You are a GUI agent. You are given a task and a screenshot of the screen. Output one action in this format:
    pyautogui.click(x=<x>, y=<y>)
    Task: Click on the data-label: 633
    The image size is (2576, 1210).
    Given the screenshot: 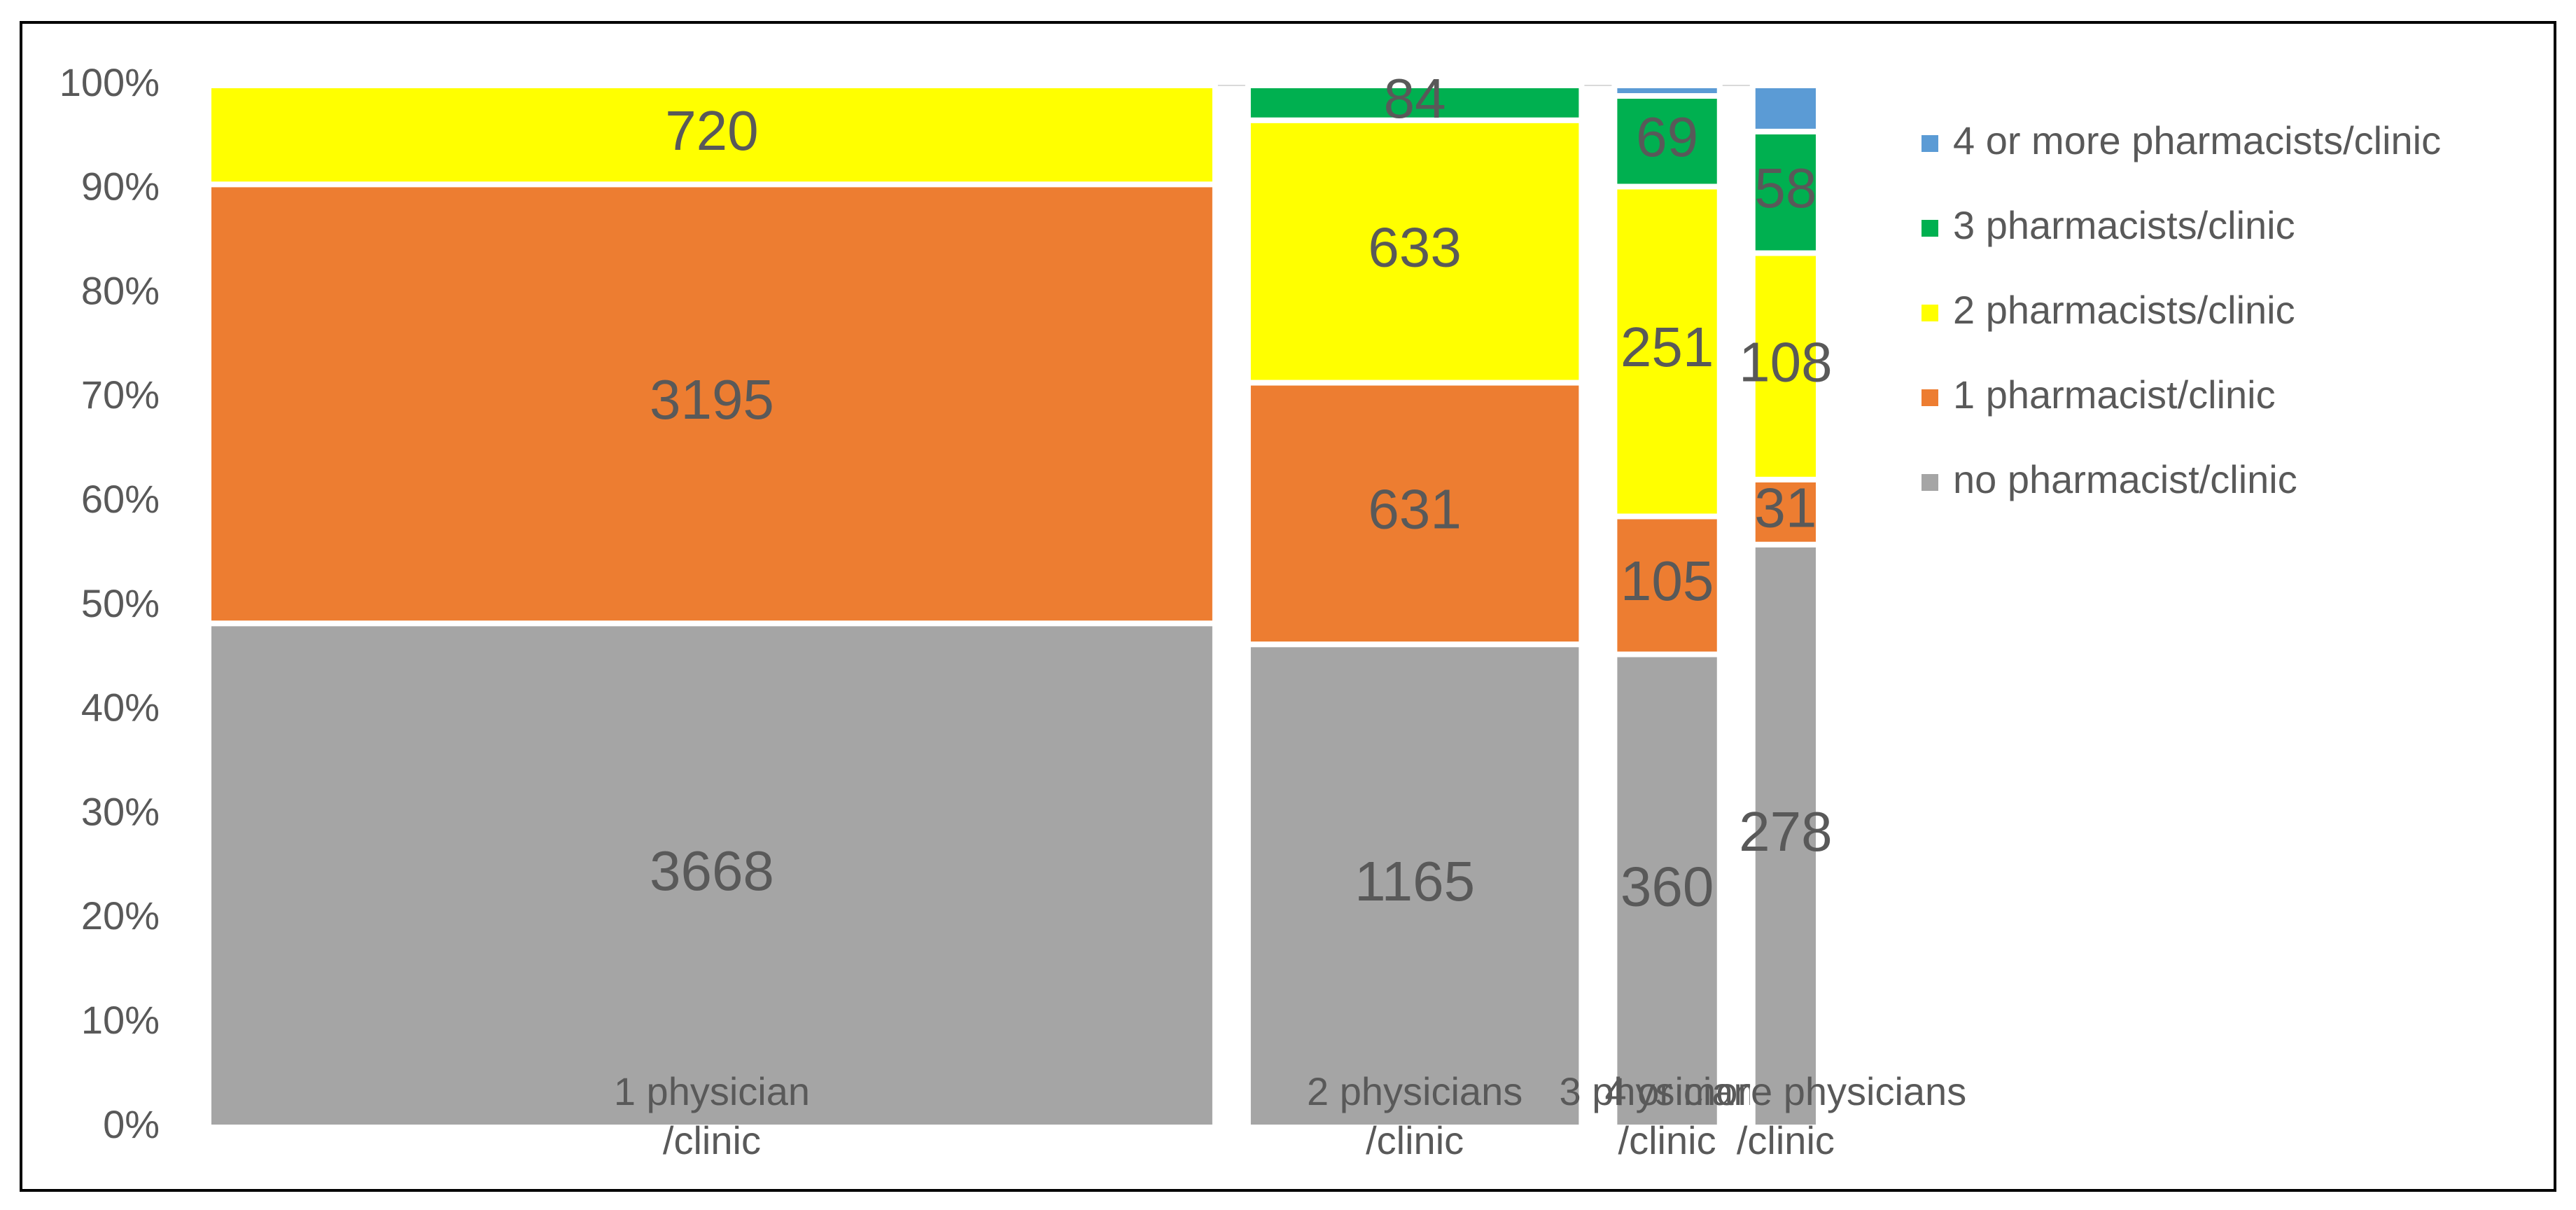 What is the action you would take?
    pyautogui.click(x=1414, y=247)
    